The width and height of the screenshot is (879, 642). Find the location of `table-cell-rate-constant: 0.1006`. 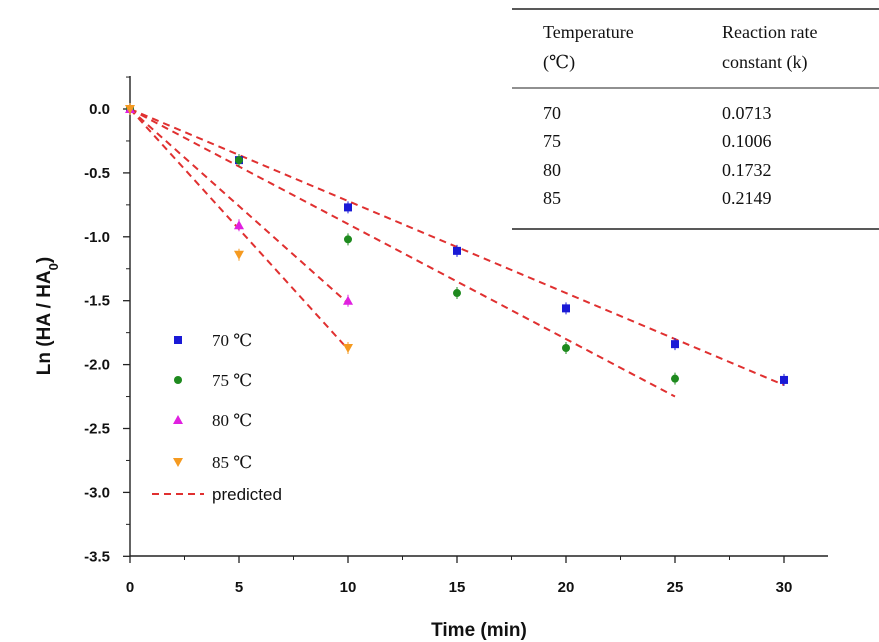

table-cell-rate-constant: 0.1006 is located at coordinates (747, 141).